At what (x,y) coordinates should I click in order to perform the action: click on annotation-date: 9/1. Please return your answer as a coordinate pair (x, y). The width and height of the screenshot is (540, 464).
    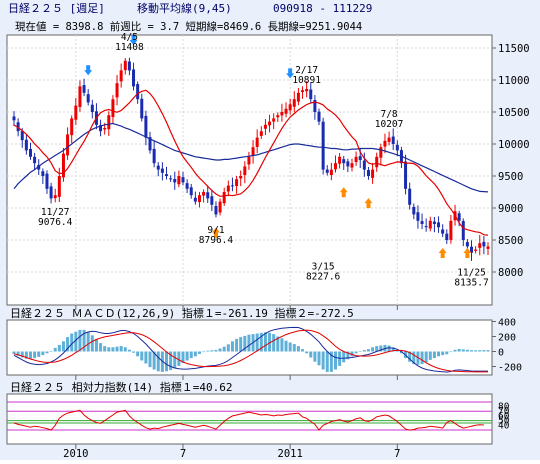
    Looking at the image, I should click on (215, 230).